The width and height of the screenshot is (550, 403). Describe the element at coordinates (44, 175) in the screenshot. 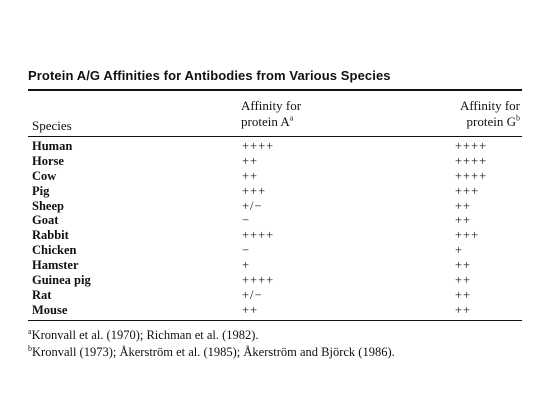

I see `species-cell: Cow` at that location.